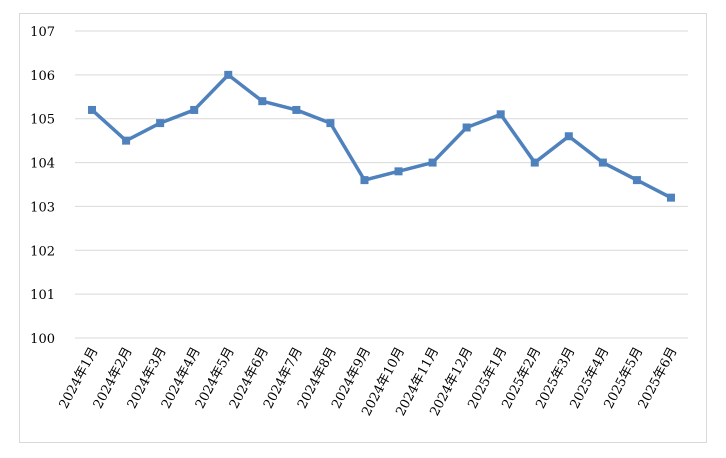  I want to click on y-tick-label: 107, so click(42, 32).